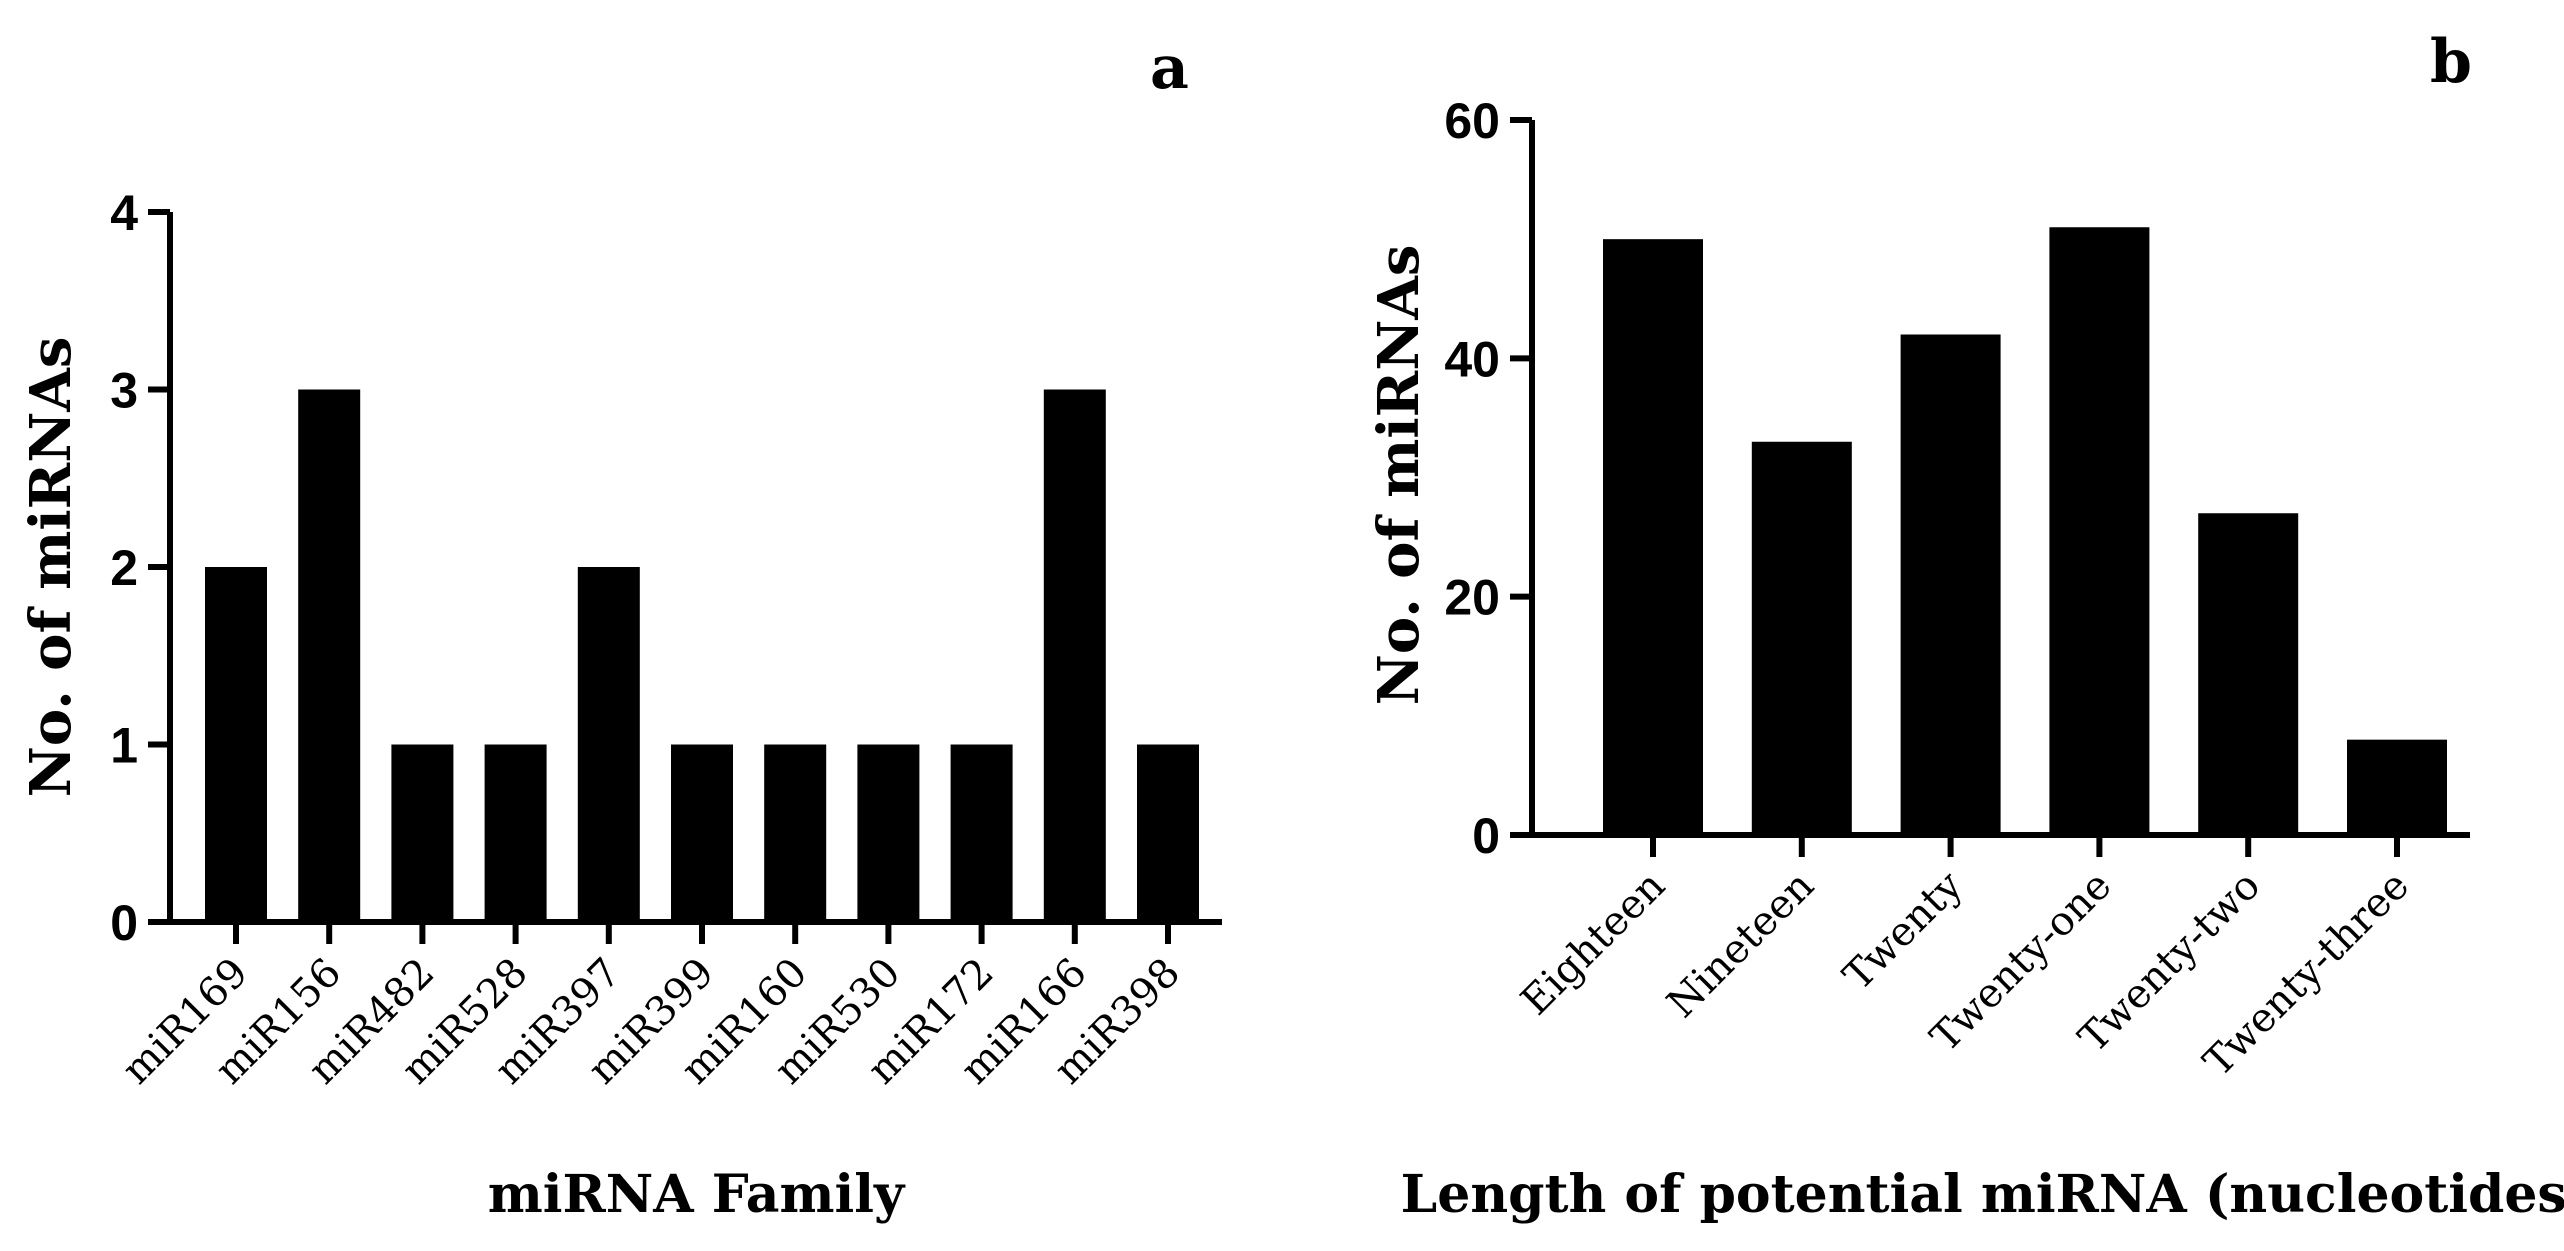 The image size is (2564, 1251). What do you see at coordinates (1950, 584) in the screenshot?
I see `bar-b-twenty` at bounding box center [1950, 584].